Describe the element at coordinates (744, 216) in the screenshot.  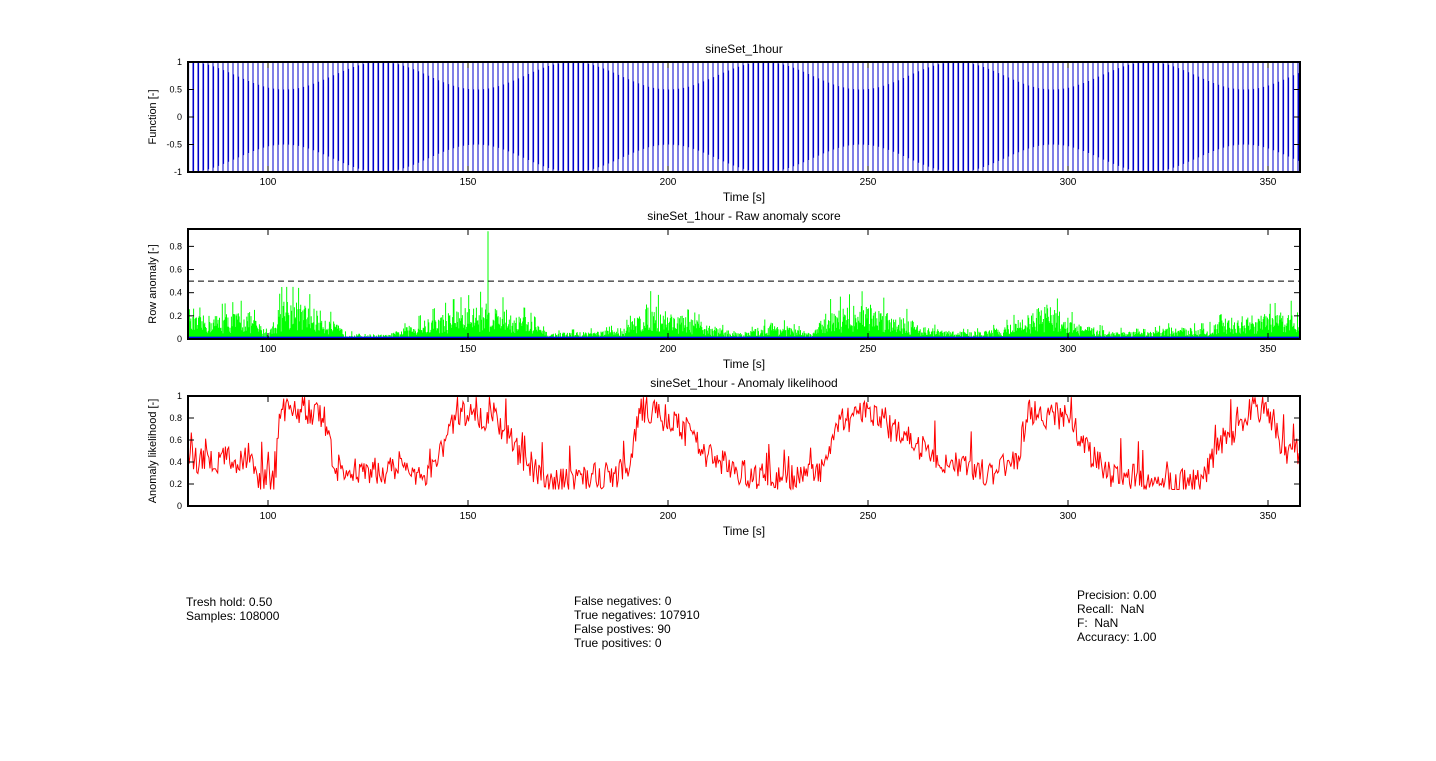
I see `chart-title: sineSet_1hour - Raw anomaly score` at that location.